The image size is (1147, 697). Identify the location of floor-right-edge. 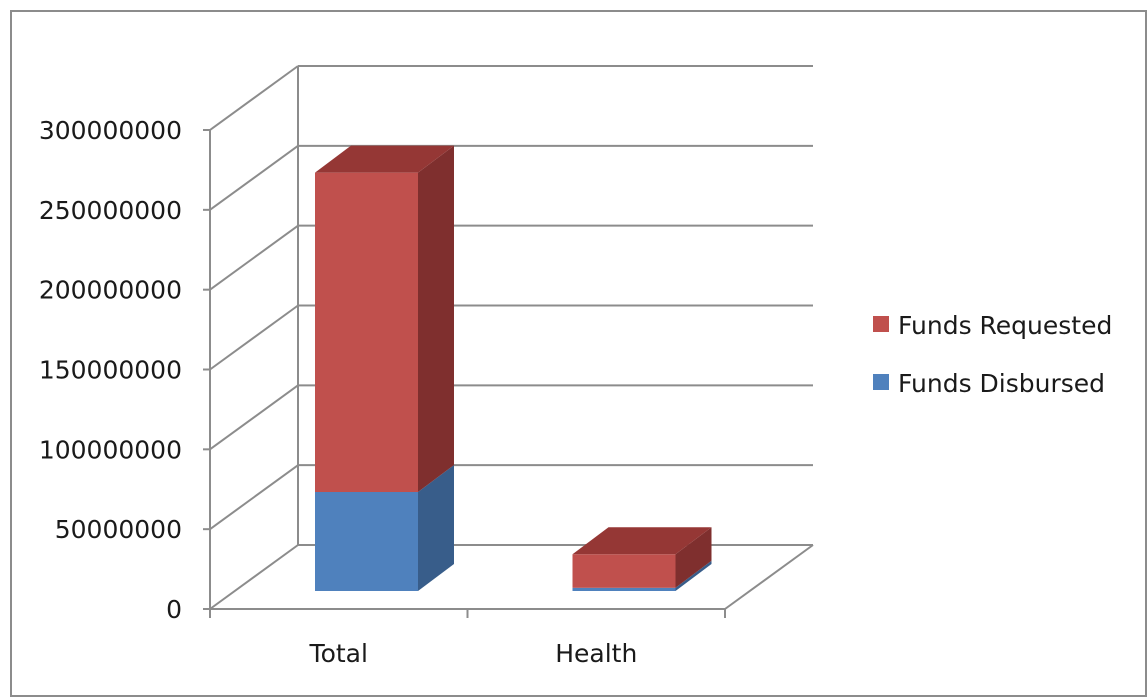
(769, 577).